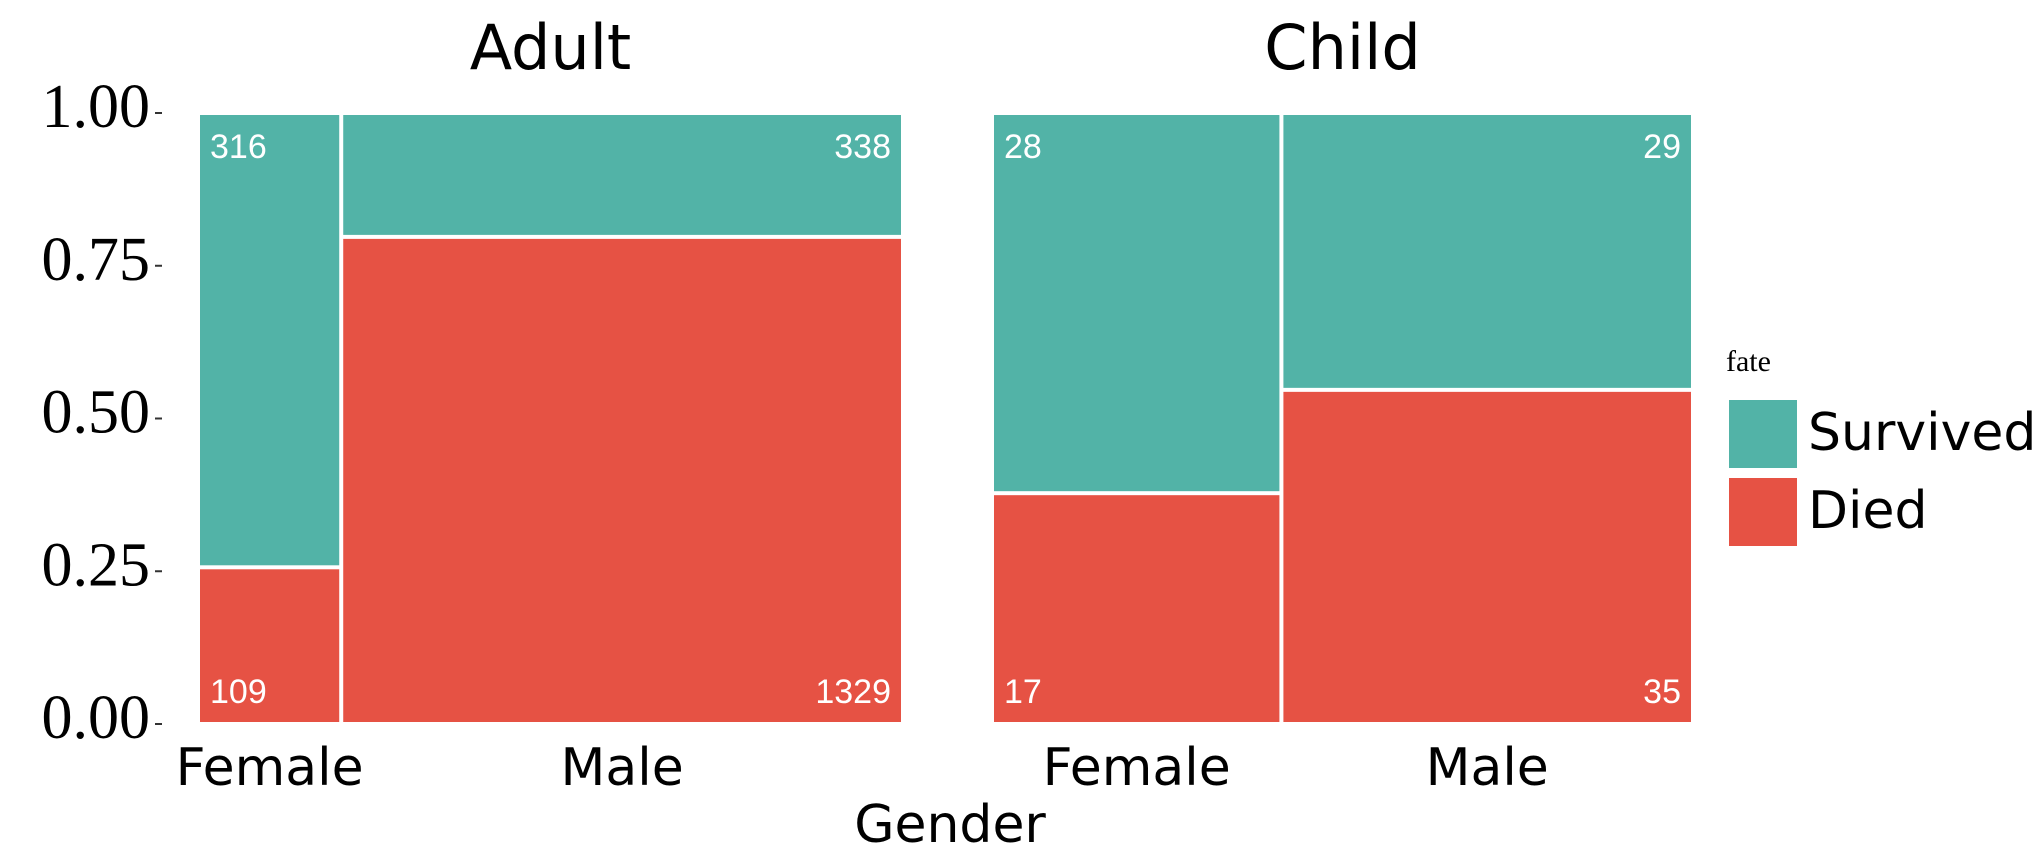 This screenshot has height=866, width=2036. Describe the element at coordinates (551, 47) in the screenshot. I see `panel-title: Adult` at that location.